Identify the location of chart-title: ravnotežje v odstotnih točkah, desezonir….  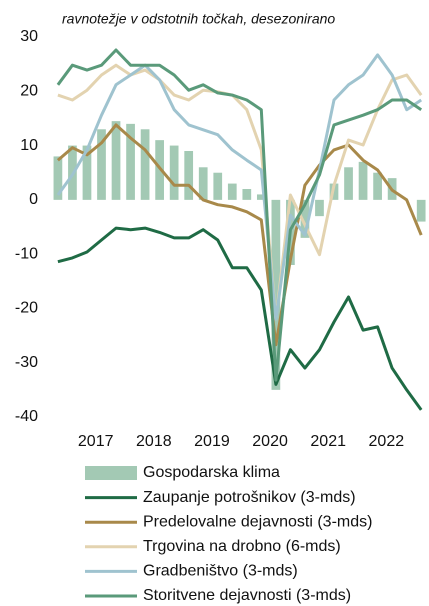
(198, 19).